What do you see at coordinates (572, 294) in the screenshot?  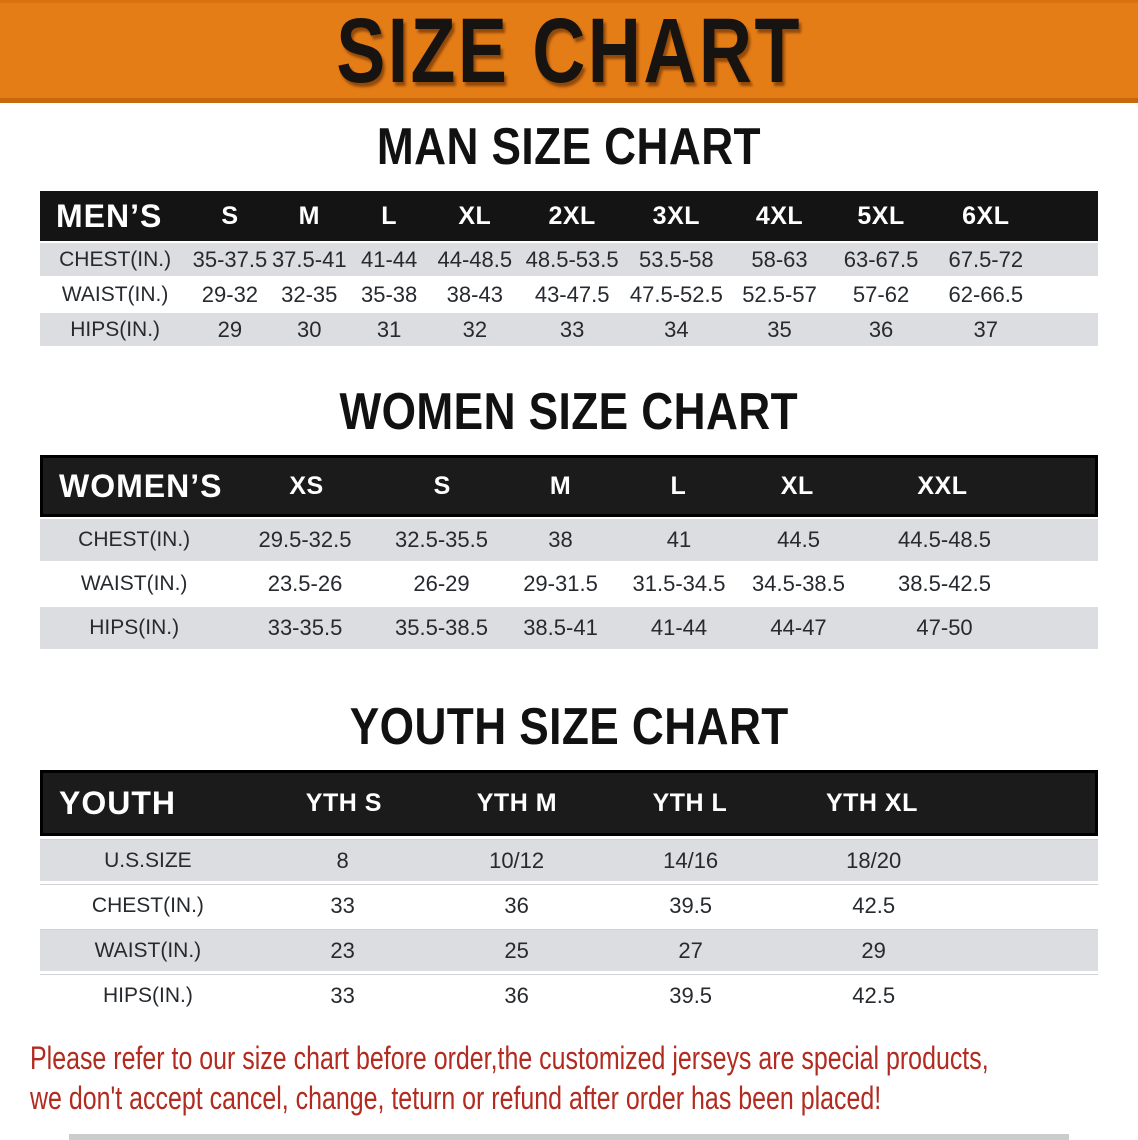 I see `value-cell: 43-47.5` at bounding box center [572, 294].